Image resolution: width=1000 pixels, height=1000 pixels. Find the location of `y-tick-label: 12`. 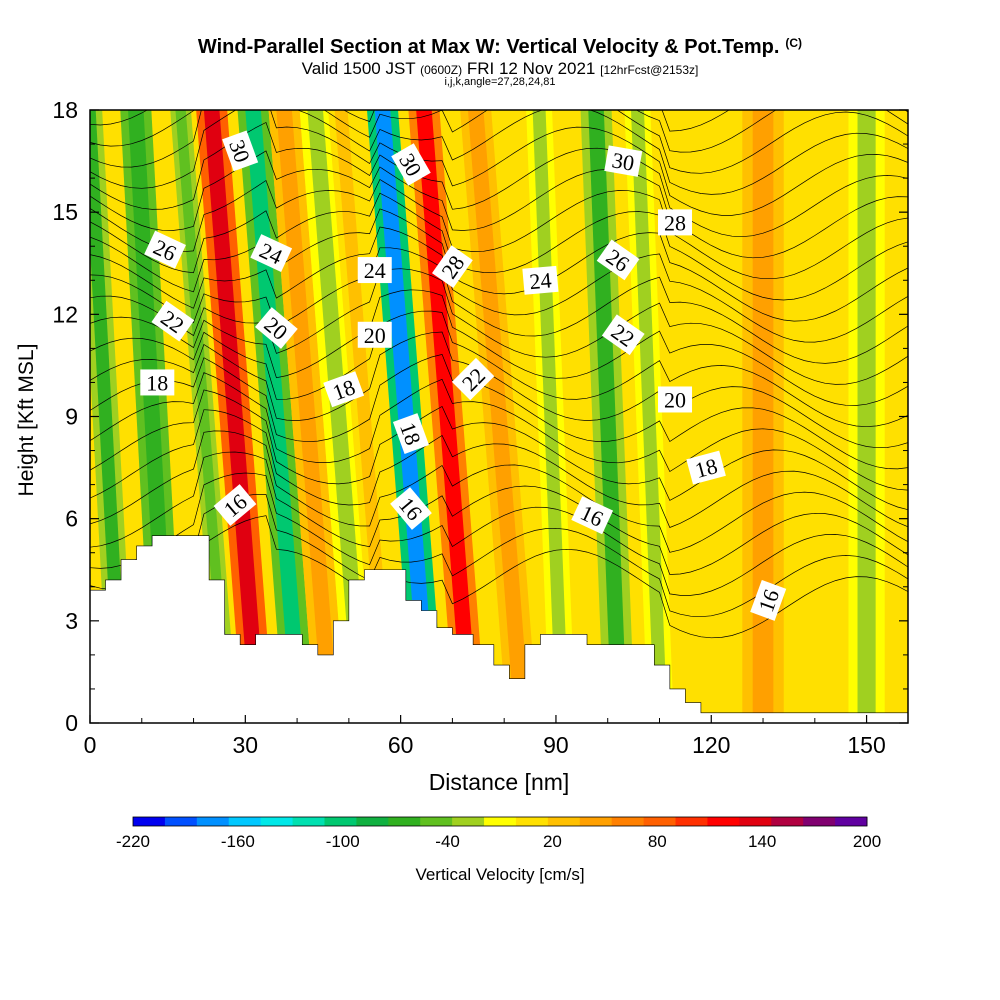

y-tick-label: 12 is located at coordinates (65, 314).